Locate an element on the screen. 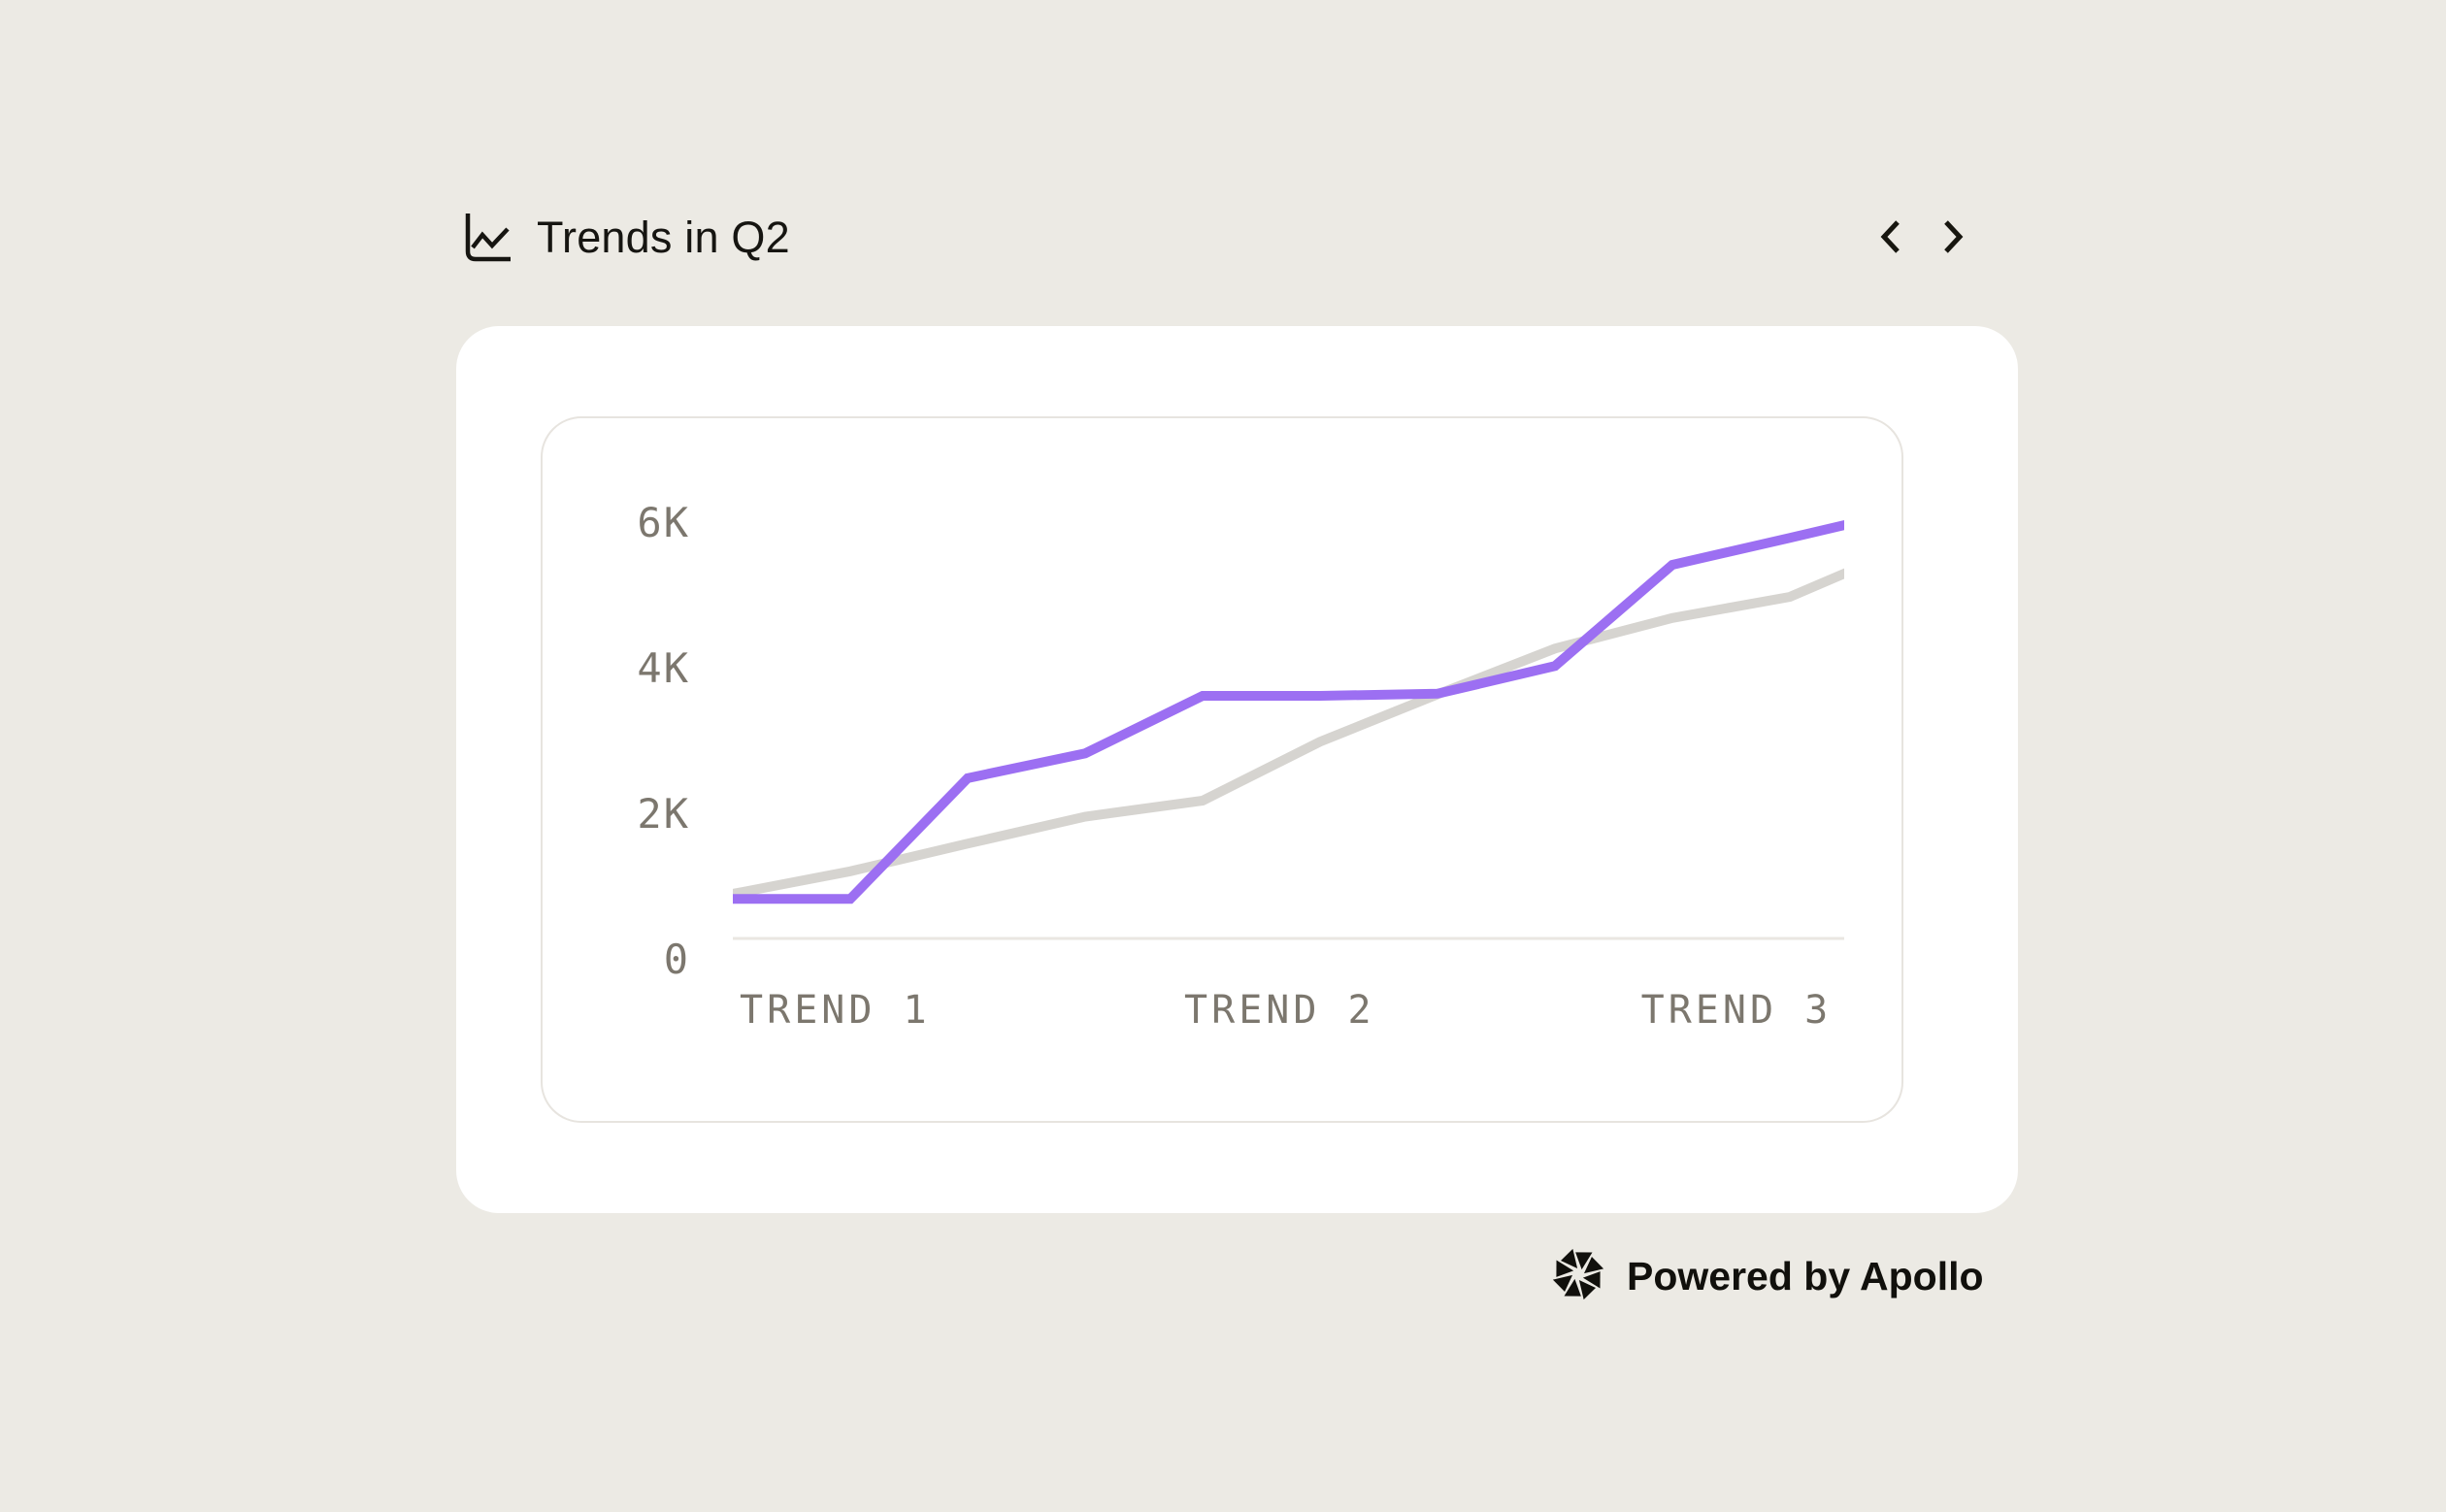 This screenshot has width=2446, height=1512. chevron-left-icon is located at coordinates (1890, 238).